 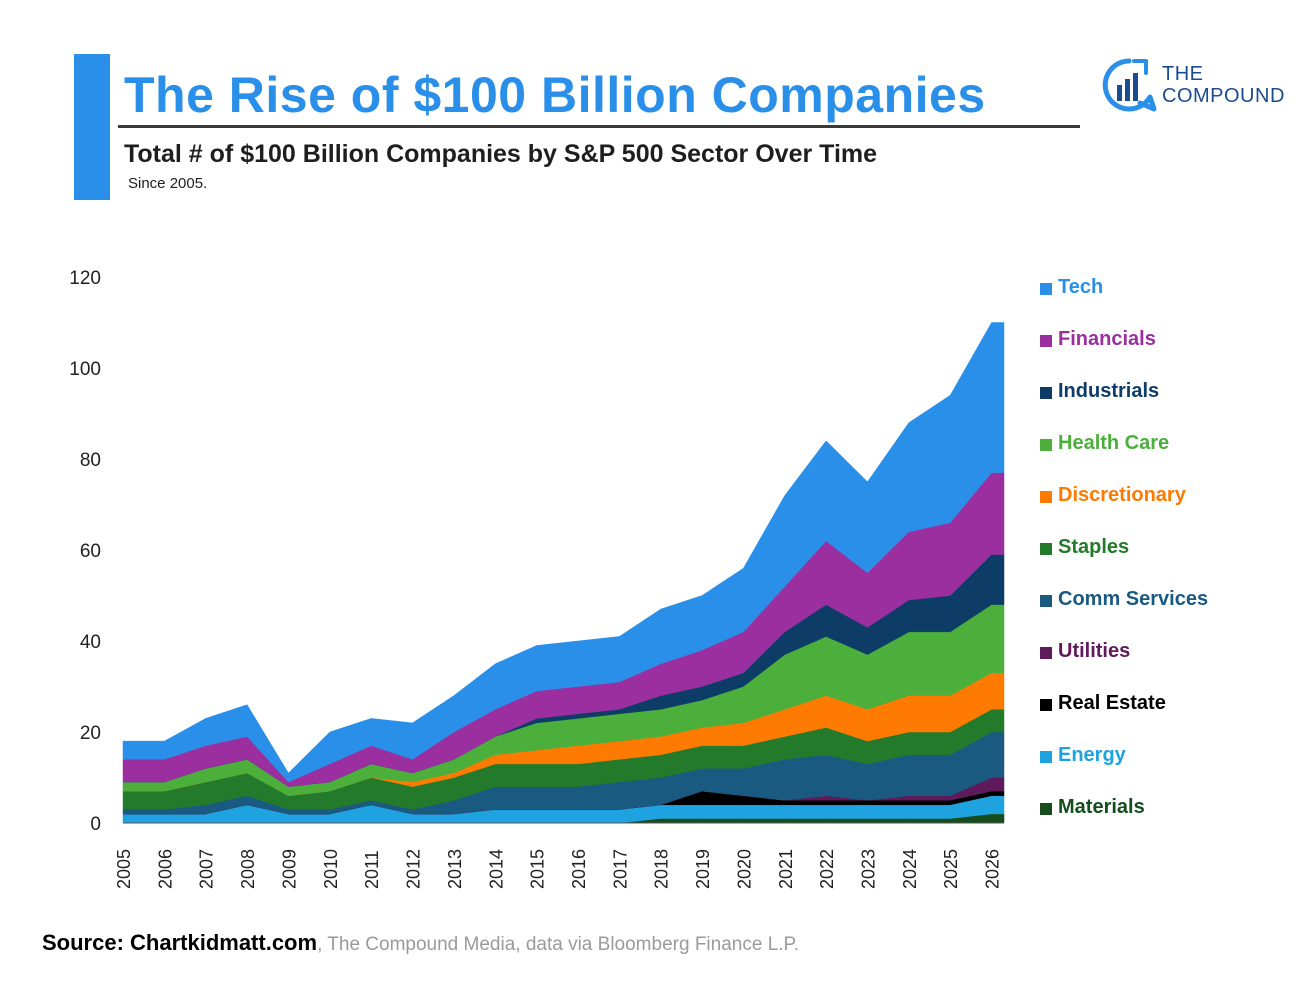 I want to click on x-tick-label: 2010, so click(x=331, y=869).